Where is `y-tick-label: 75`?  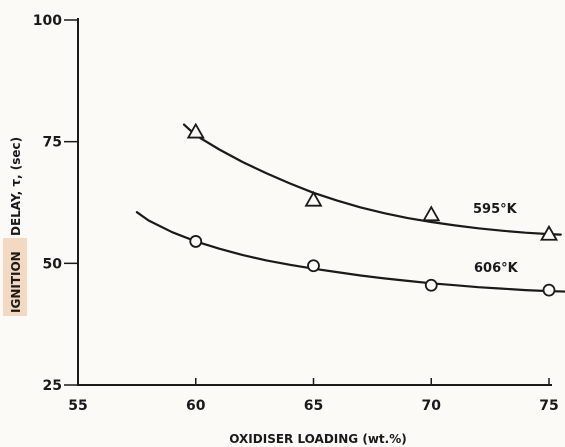
y-tick-label: 75 is located at coordinates (52, 143).